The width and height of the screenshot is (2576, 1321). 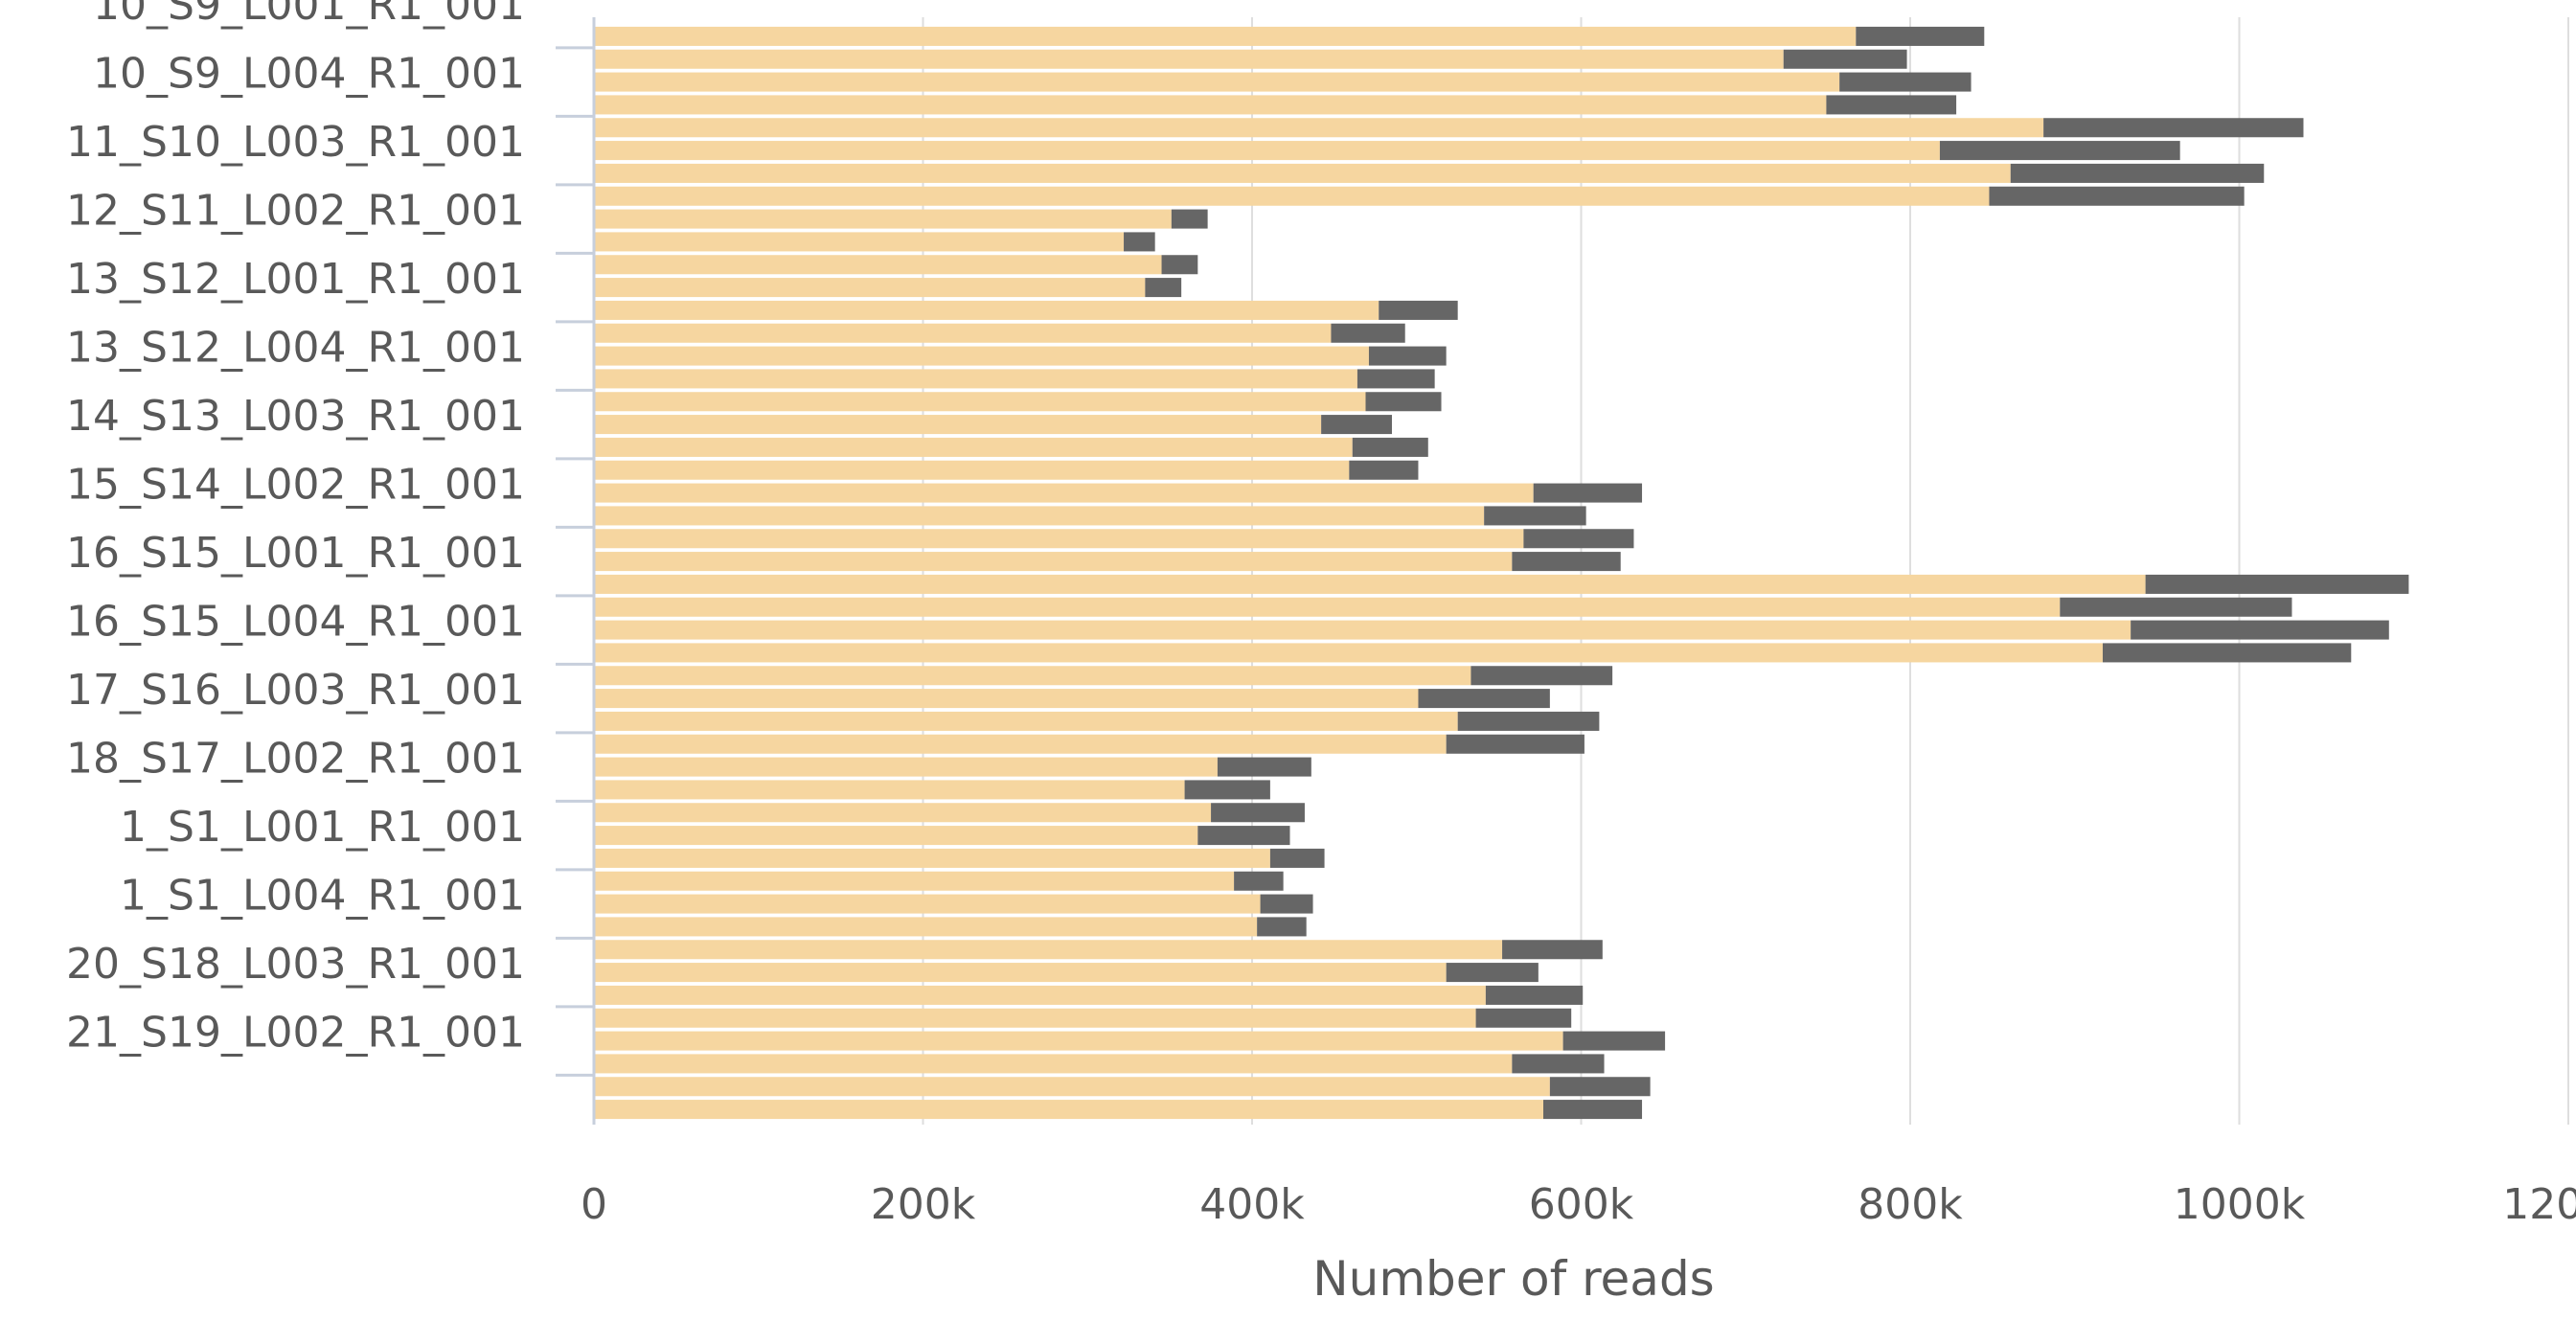 What do you see at coordinates (322, 895) in the screenshot?
I see `y-tick-label: 1_S1_L004_R1_001` at bounding box center [322, 895].